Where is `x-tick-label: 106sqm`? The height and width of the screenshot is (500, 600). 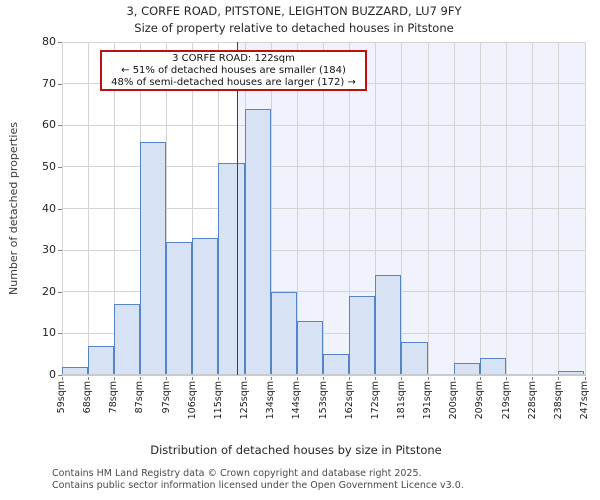 x-tick-label: 106sqm is located at coordinates (192, 400).